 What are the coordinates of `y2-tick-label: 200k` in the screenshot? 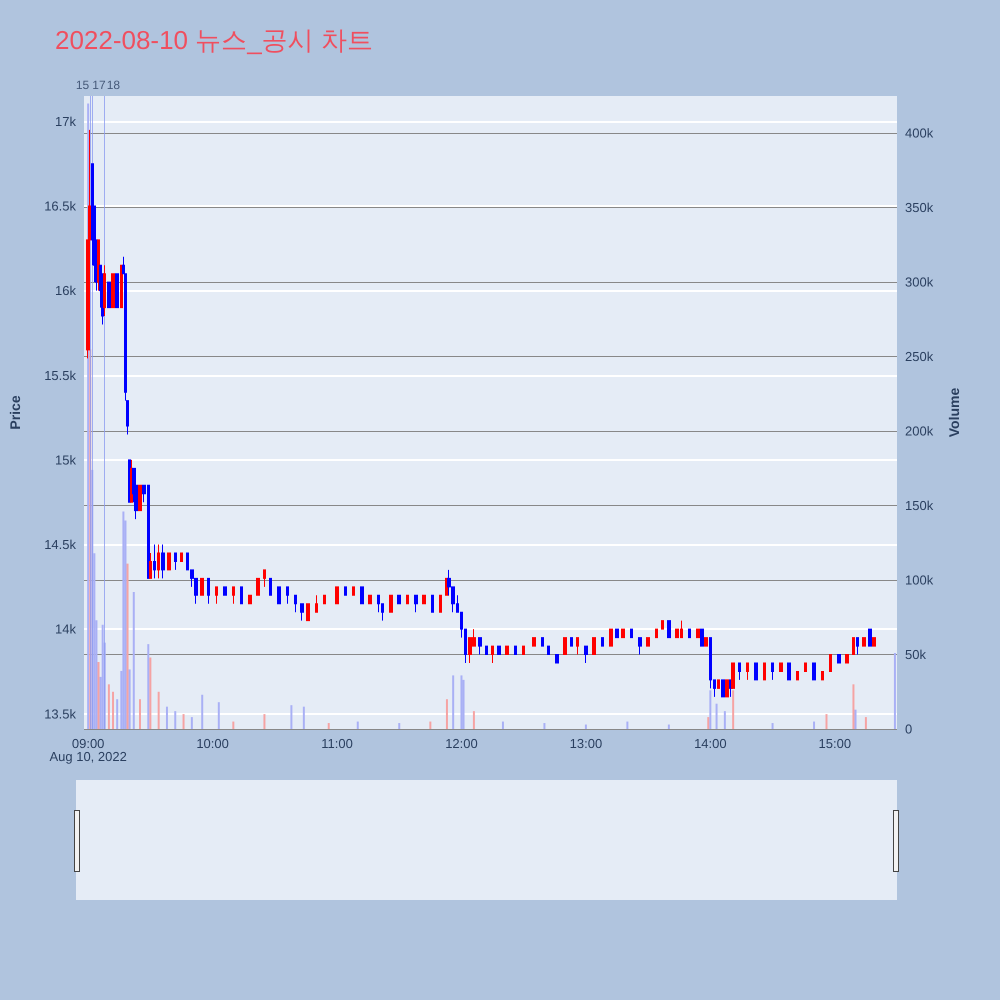 It's located at (919, 431).